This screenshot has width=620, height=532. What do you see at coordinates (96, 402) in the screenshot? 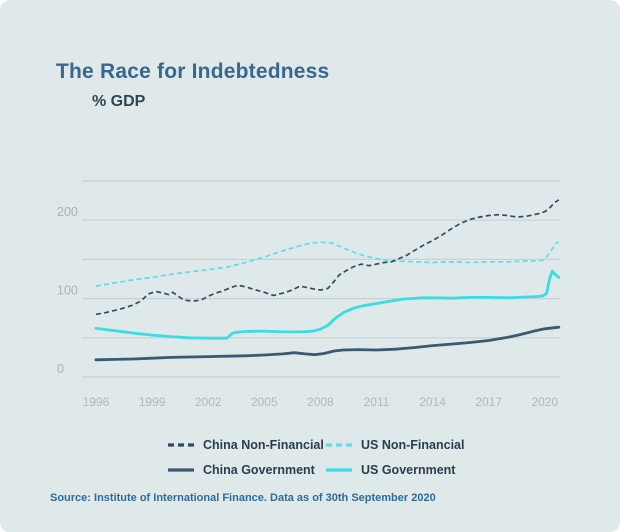
I see `x-axis-tick-label: 1996` at bounding box center [96, 402].